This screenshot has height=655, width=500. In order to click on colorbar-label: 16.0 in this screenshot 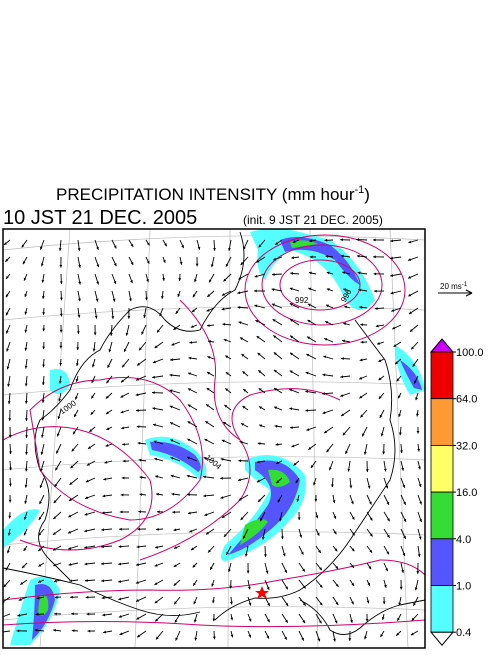, I will do `click(466, 493)`.